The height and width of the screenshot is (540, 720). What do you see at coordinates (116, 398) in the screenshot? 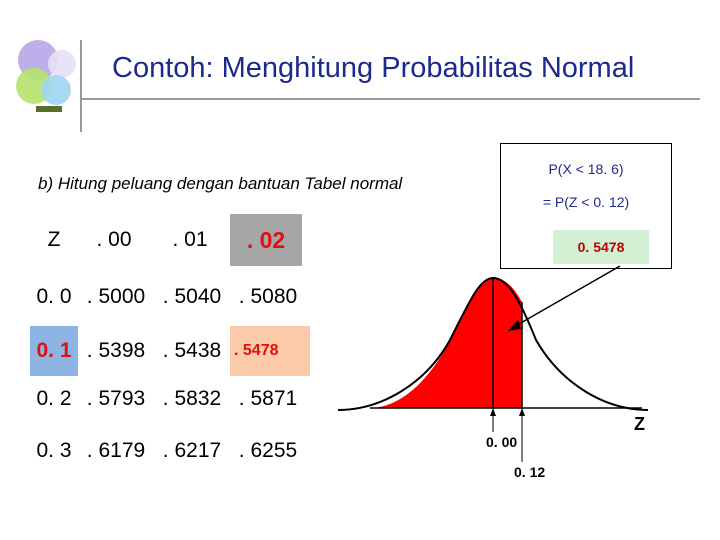
I see `table-cell: . 5793` at bounding box center [116, 398].